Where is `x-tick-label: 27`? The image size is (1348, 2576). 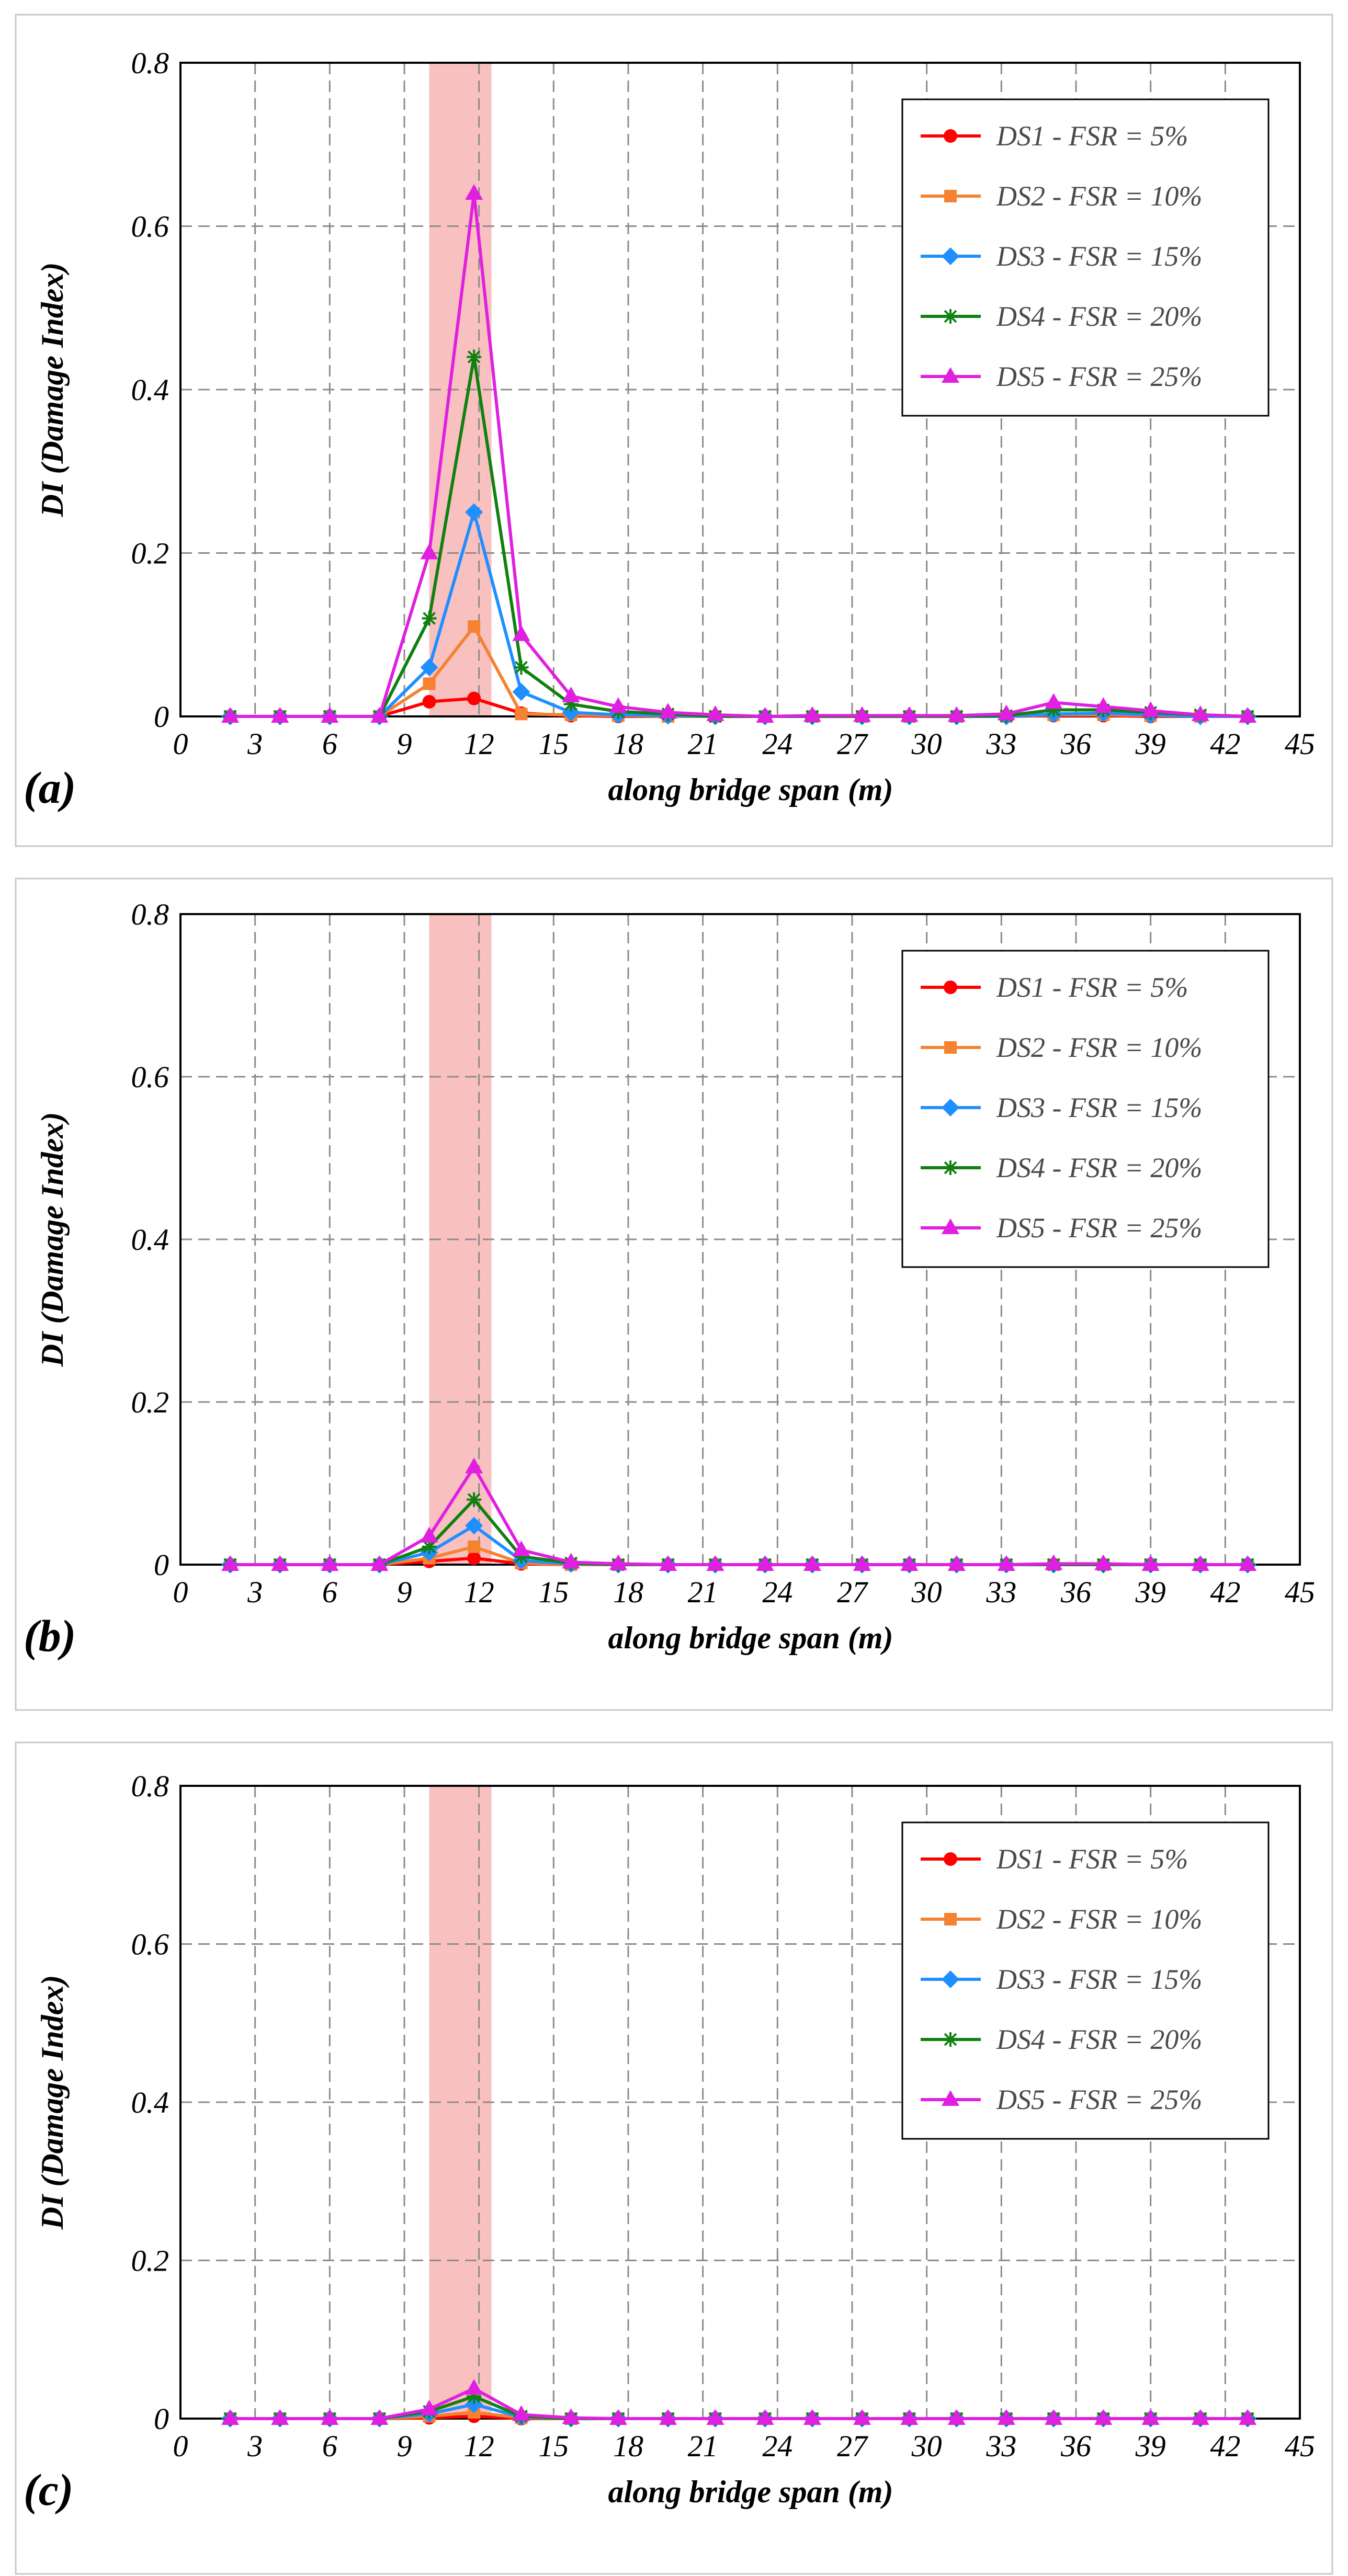
x-tick-label: 27 is located at coordinates (852, 2446).